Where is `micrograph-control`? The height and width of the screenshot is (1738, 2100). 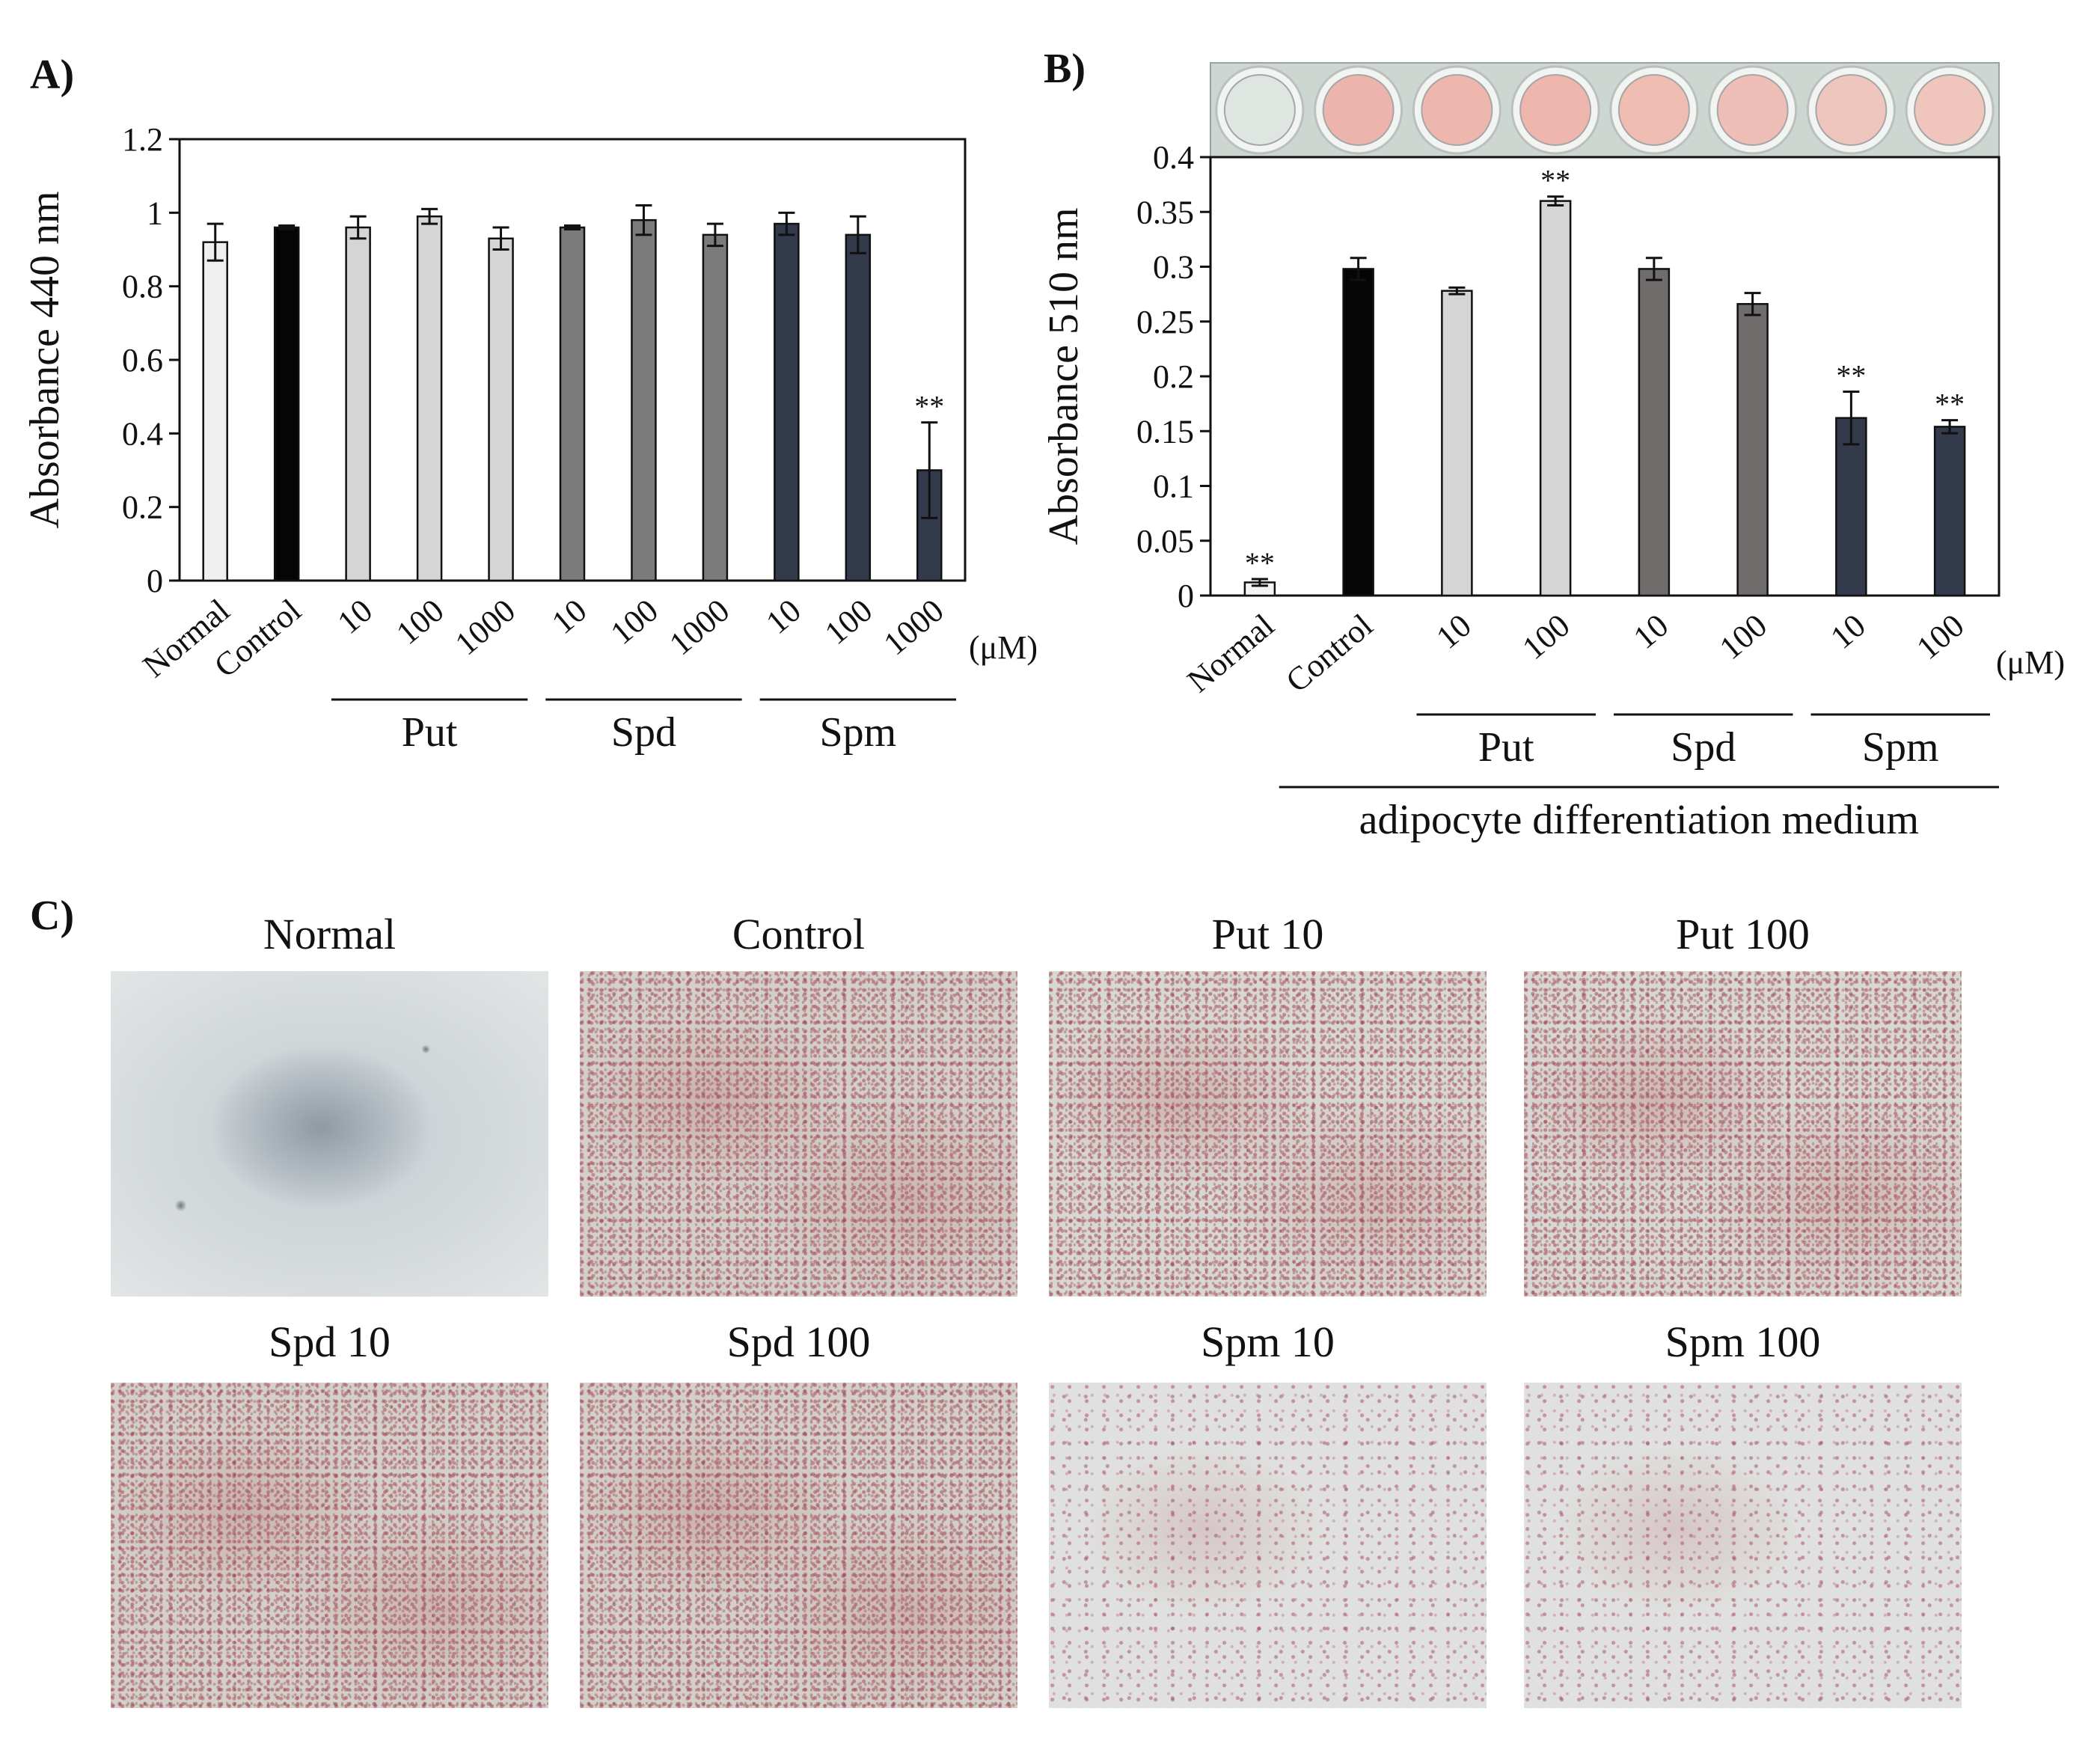
micrograph-control is located at coordinates (799, 1134).